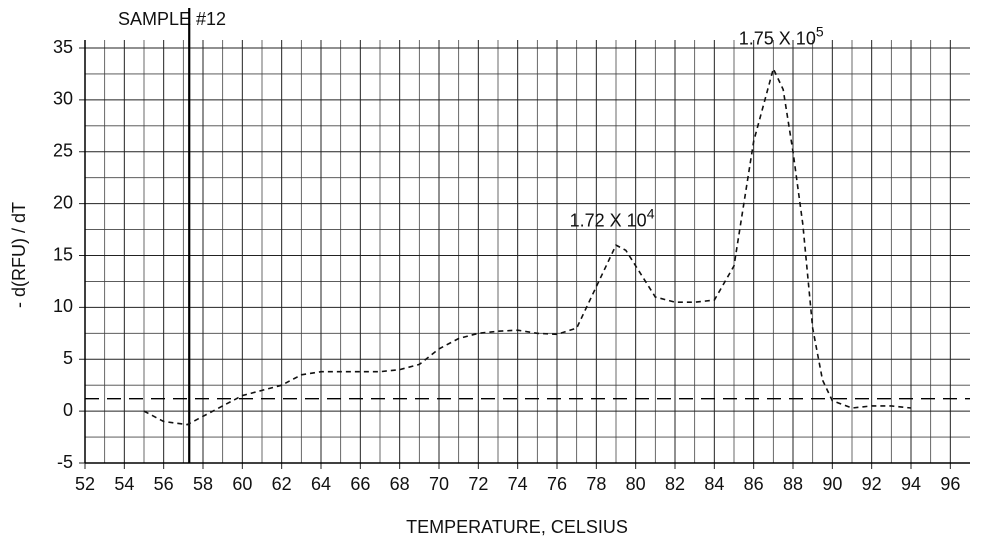  What do you see at coordinates (478, 484) in the screenshot?
I see `x-tick-label: 72` at bounding box center [478, 484].